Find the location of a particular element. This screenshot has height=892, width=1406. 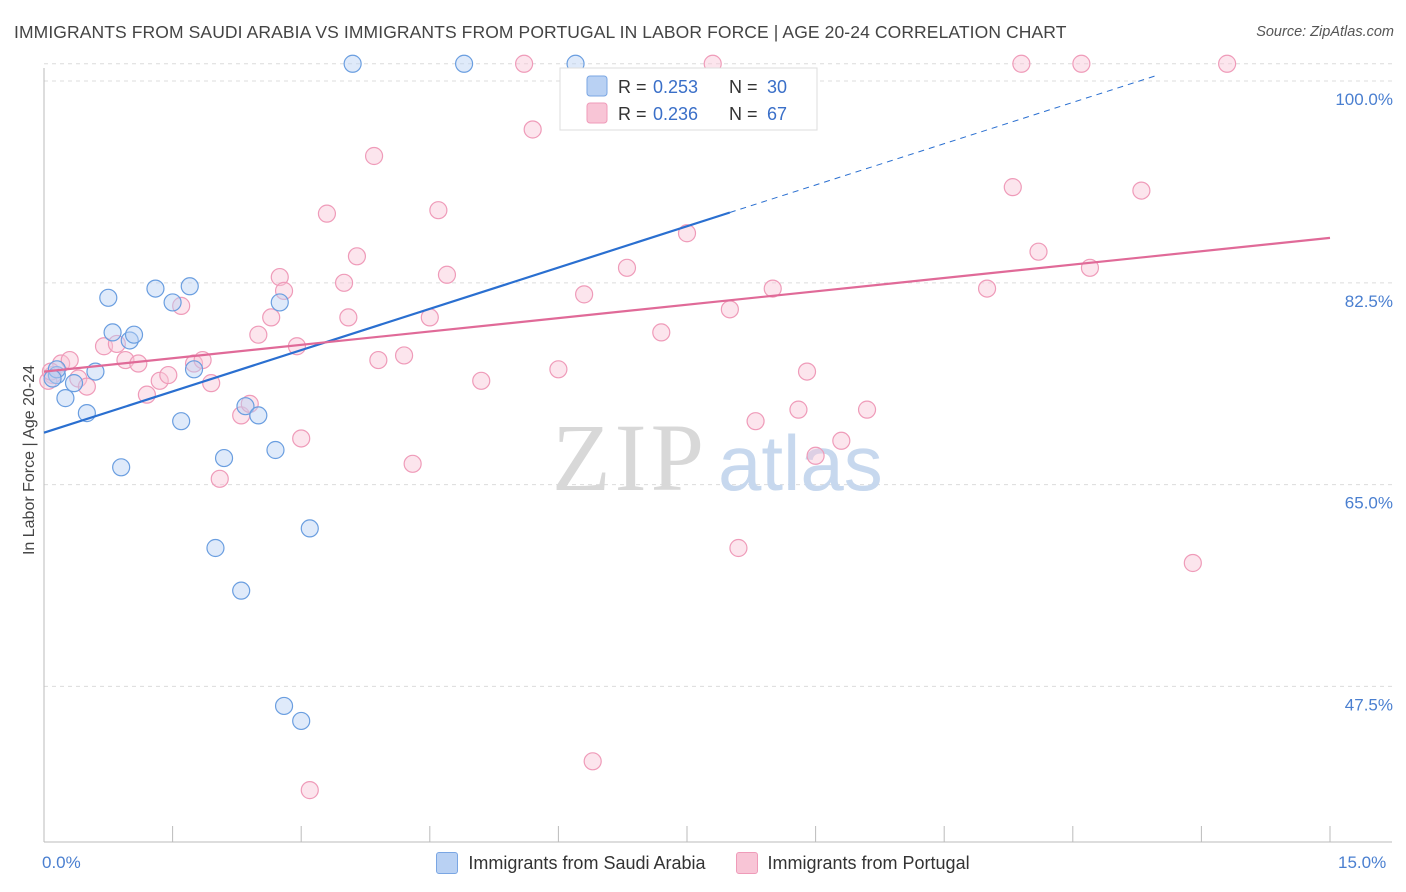

source-label: Source: ZipAtlas.com is located at coordinates (1325, 32).